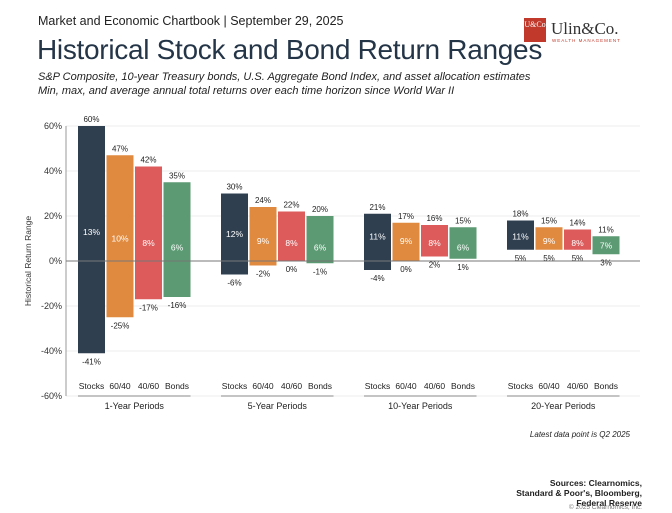 Image resolution: width=672 pixels, height=513 pixels. Describe the element at coordinates (290, 49) in the screenshot. I see `page-title: Historical Stock and Bond Return Ranges` at that location.